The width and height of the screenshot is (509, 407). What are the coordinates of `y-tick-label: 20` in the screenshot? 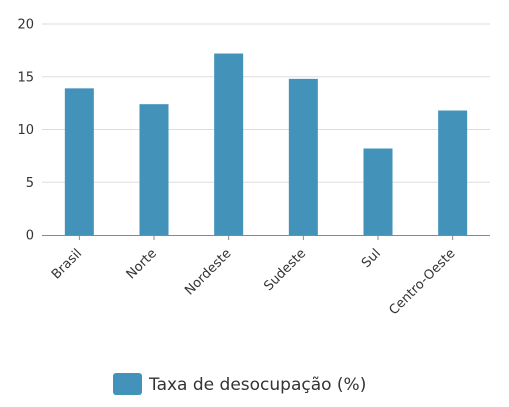 It's located at (25, 25).